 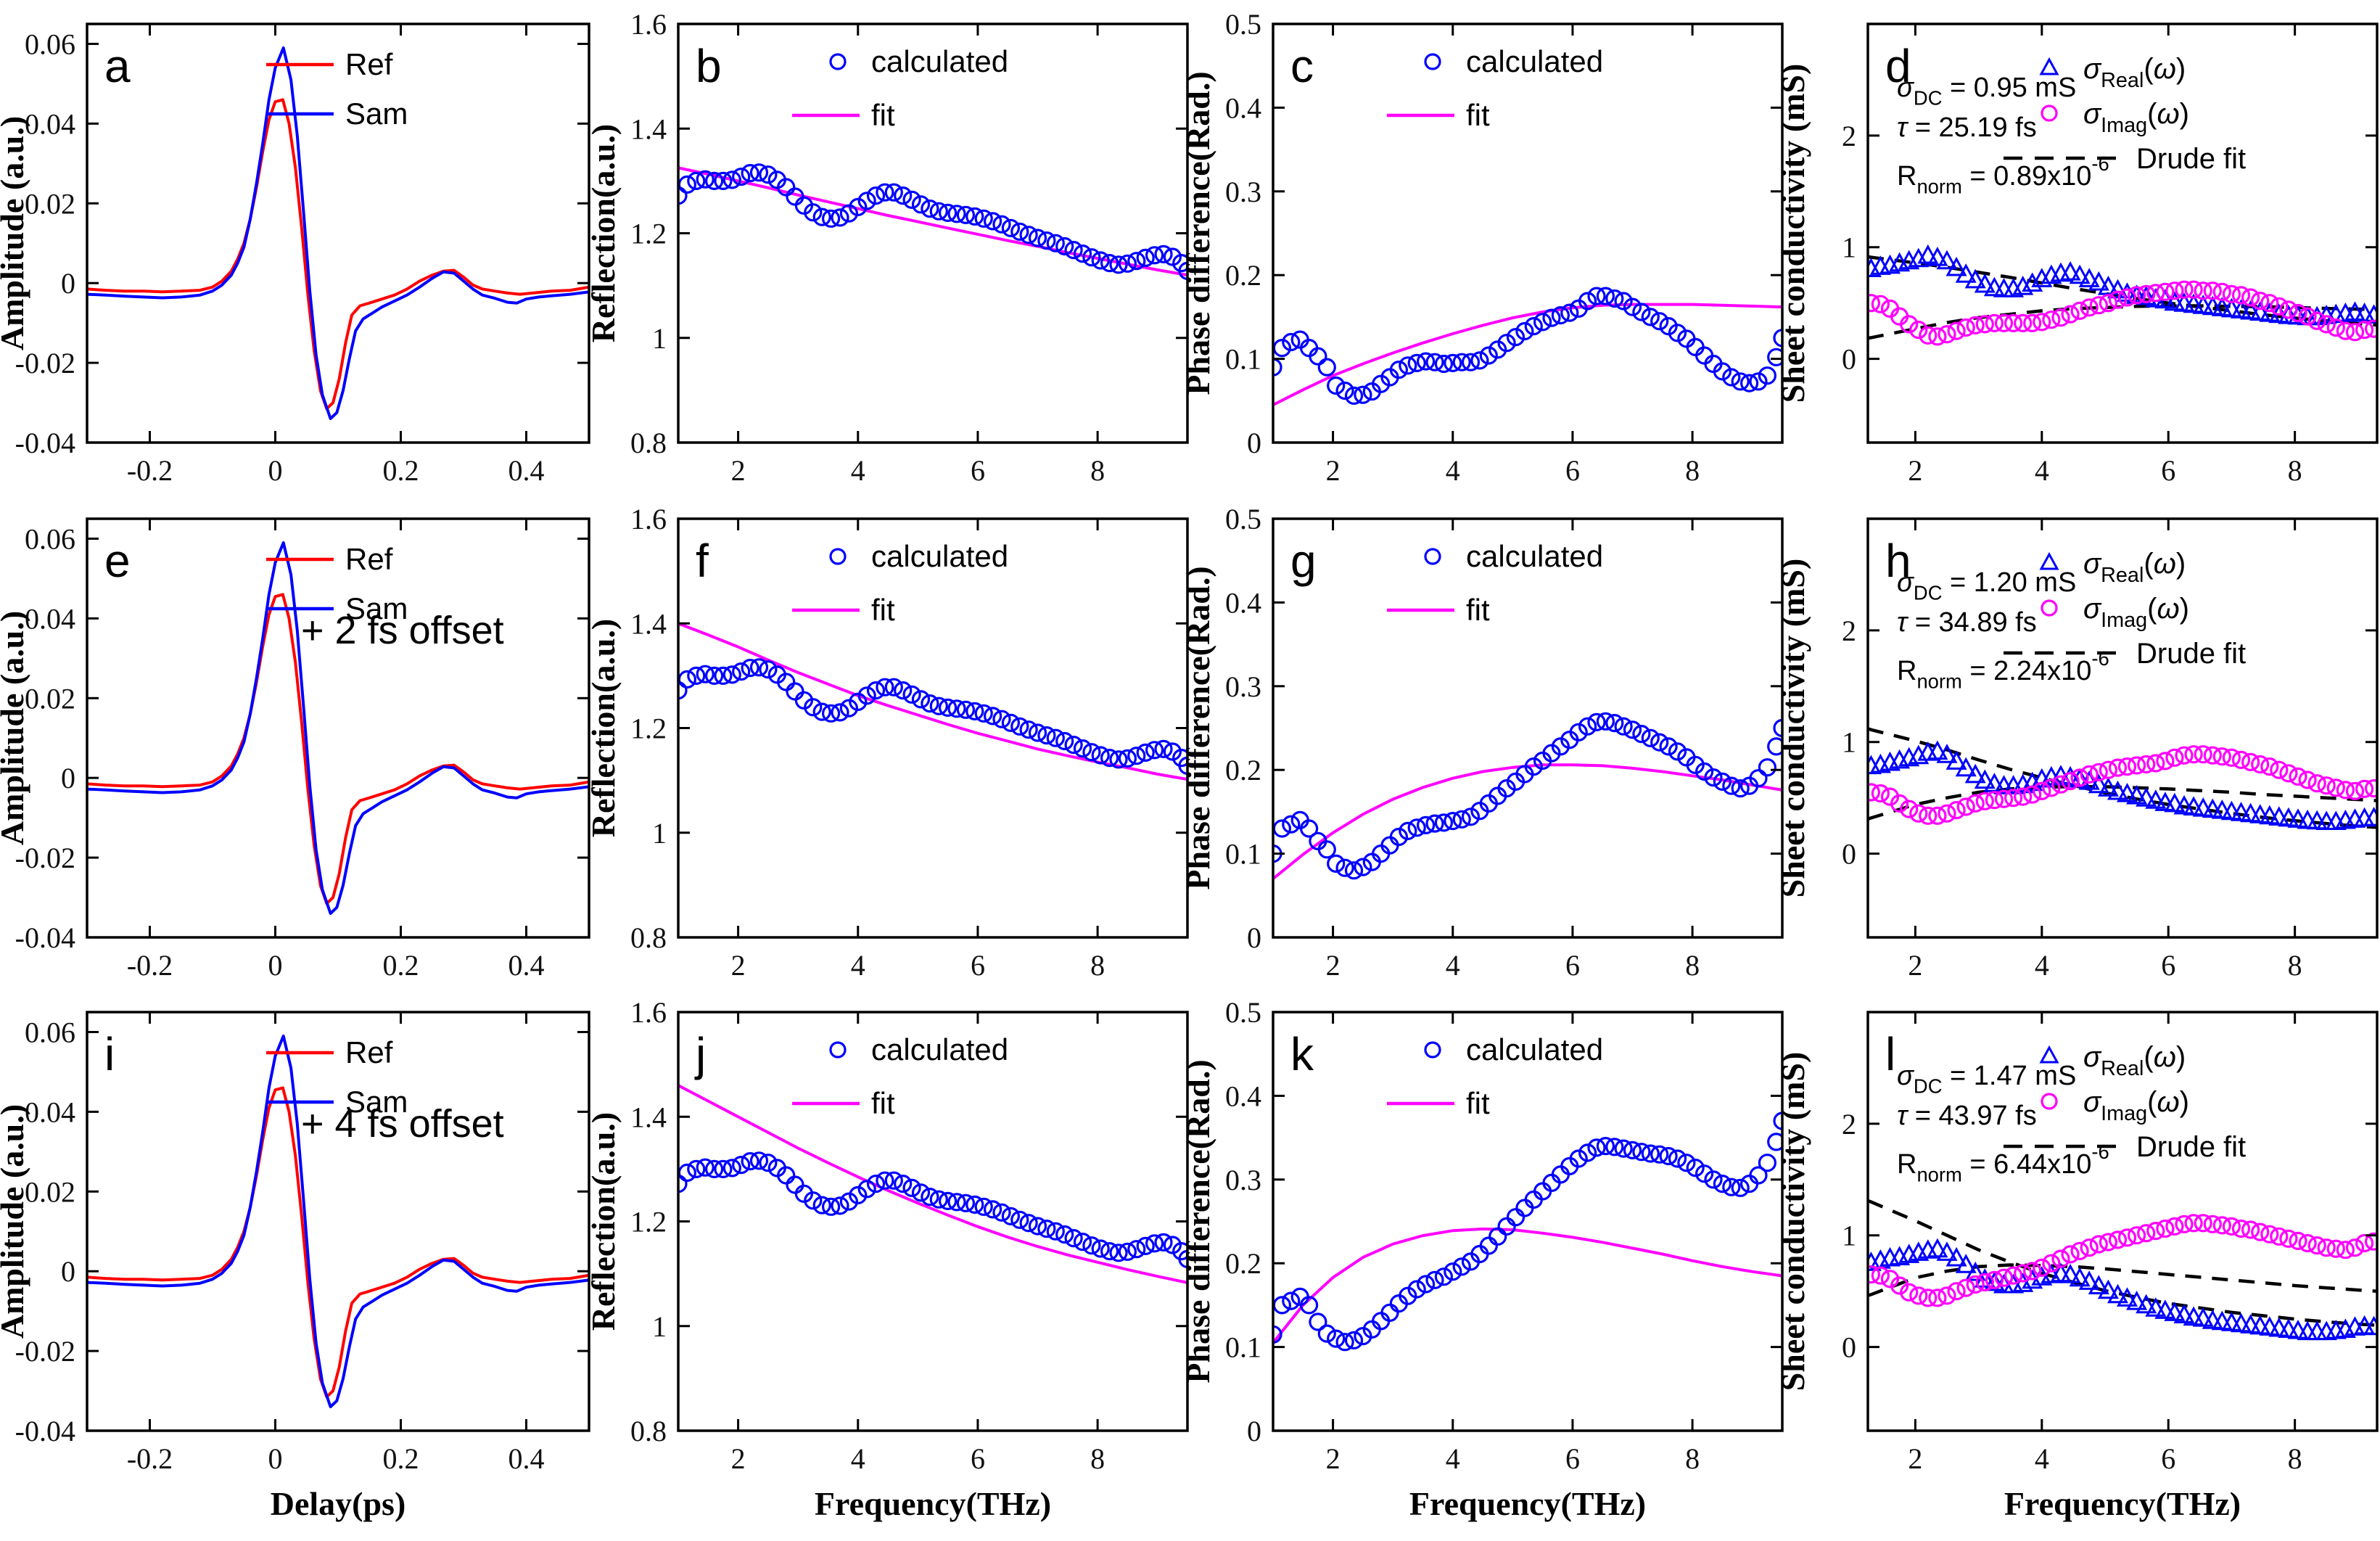 What do you see at coordinates (1986, 91) in the screenshot?
I see `fit-parameter: σDC = 0.95 mS` at bounding box center [1986, 91].